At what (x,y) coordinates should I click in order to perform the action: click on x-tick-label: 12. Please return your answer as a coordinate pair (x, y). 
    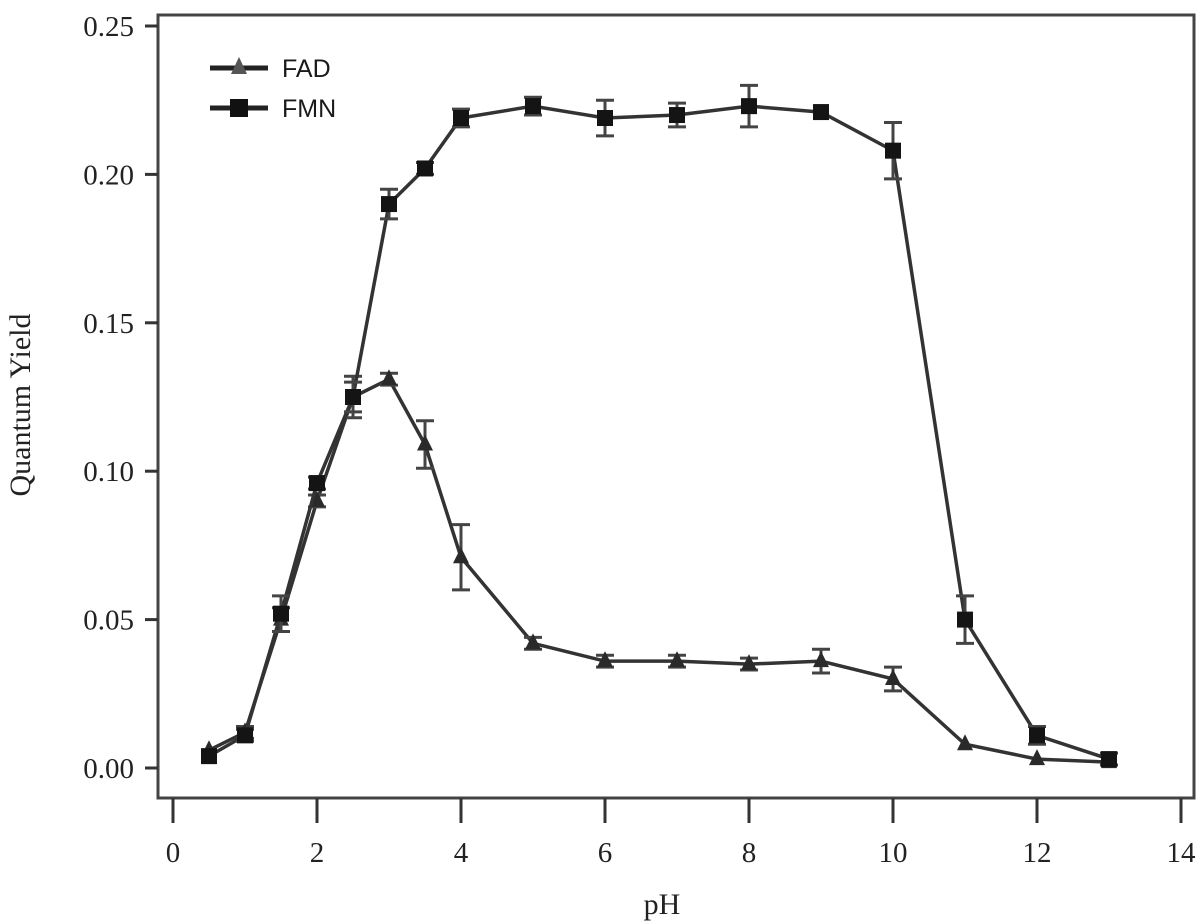
    Looking at the image, I should click on (1037, 853).